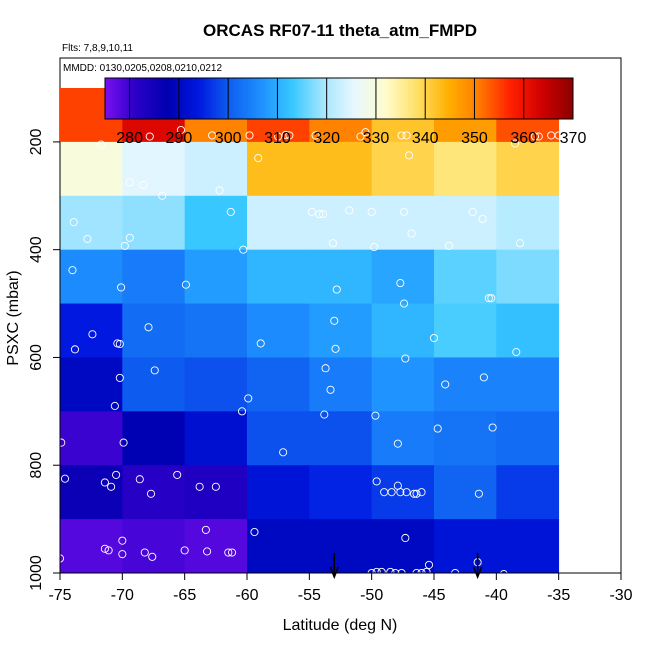 This screenshot has height=650, width=650. Describe the element at coordinates (376, 138) in the screenshot. I see `colorbar-tick-label: 330` at that location.